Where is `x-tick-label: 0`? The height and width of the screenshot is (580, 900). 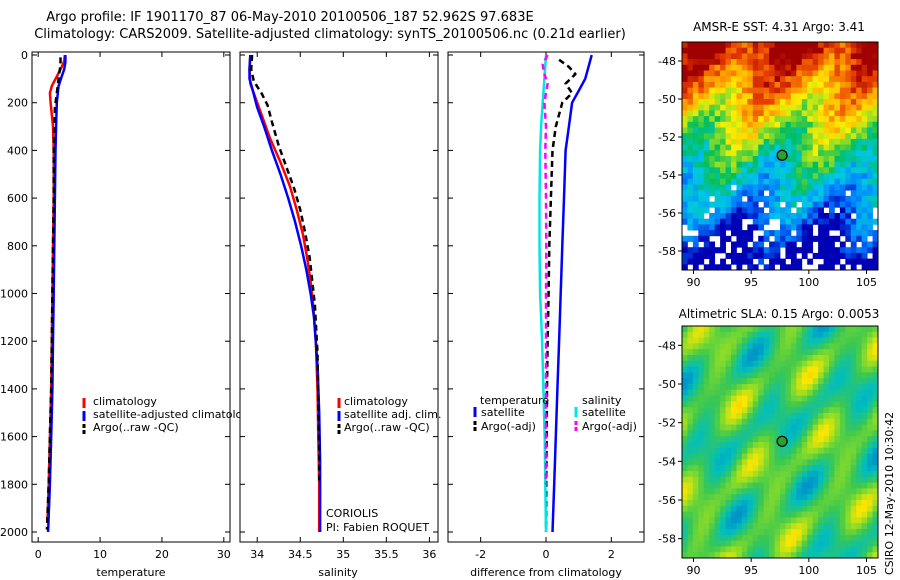
x-tick-label: 0 is located at coordinates (38, 554).